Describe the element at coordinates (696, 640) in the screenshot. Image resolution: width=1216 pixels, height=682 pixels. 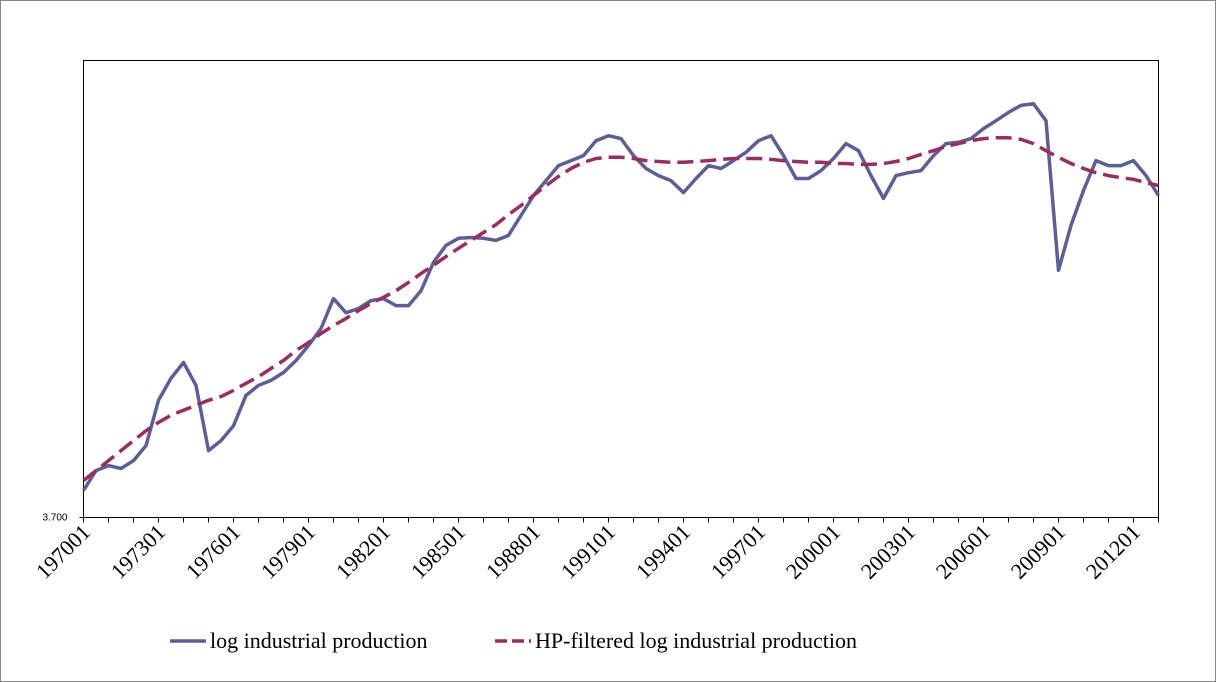
I see `legend-label: HP-filtered log industrial production` at that location.